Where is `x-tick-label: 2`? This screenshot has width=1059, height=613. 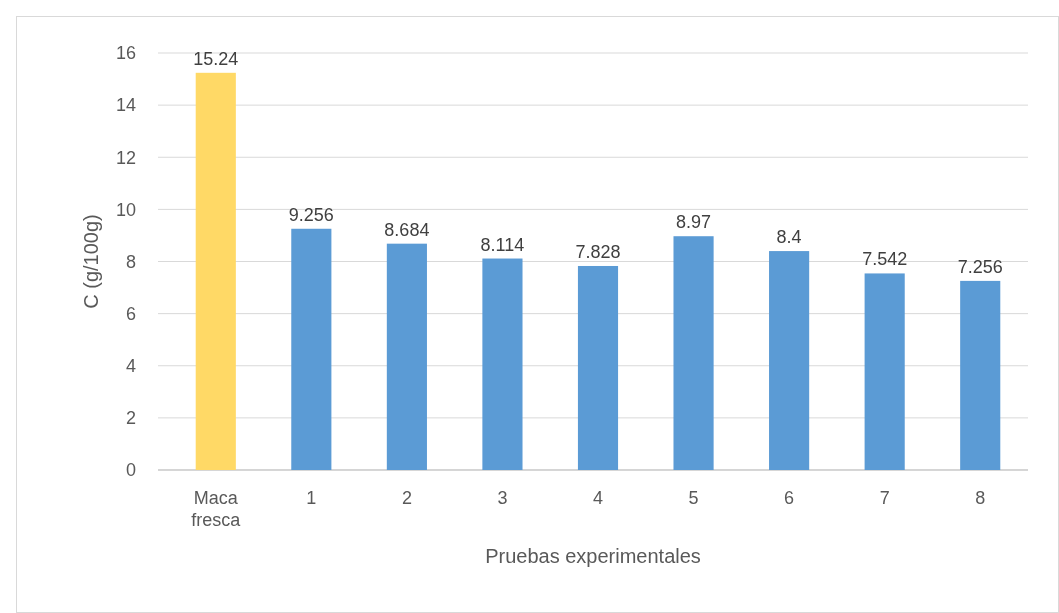 x-tick-label: 2 is located at coordinates (406, 498).